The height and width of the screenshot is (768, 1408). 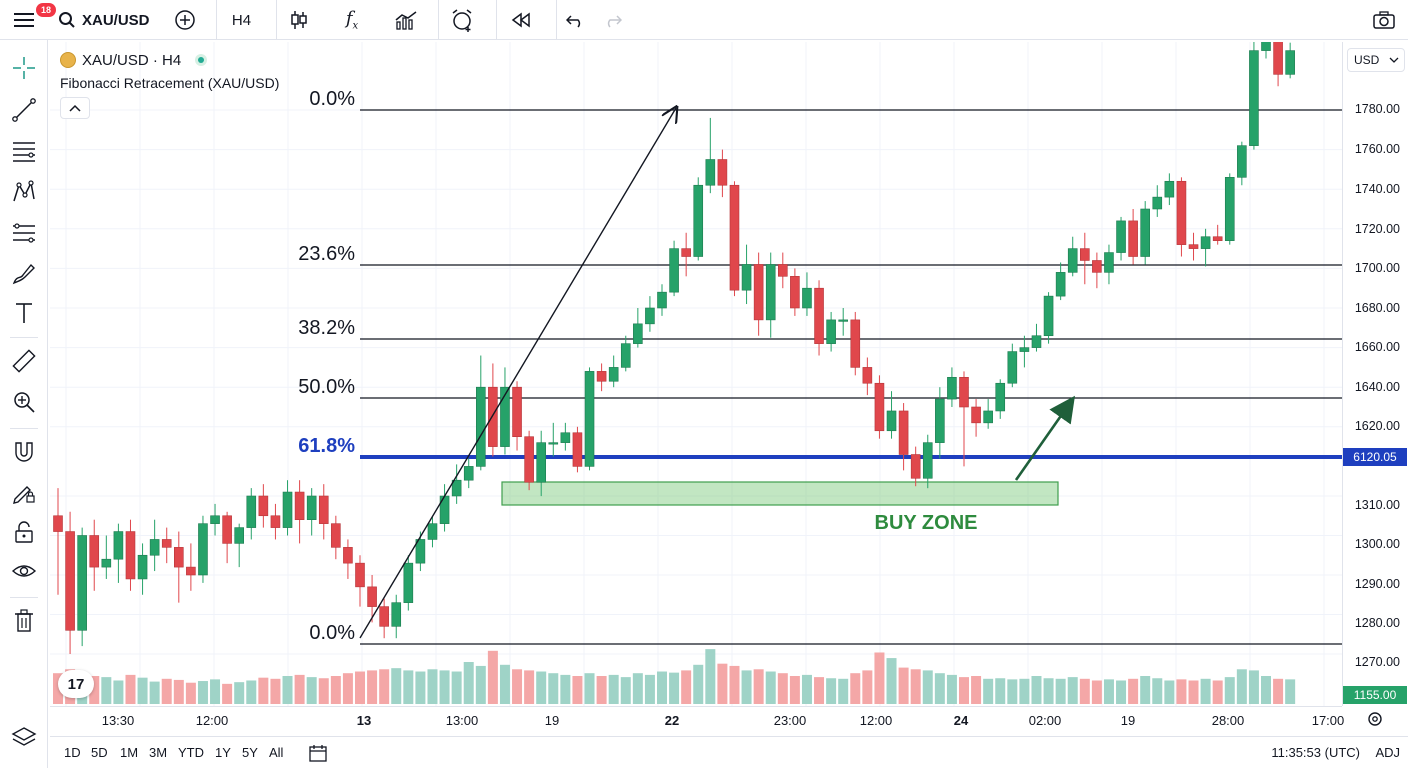 I want to click on bar-chart-icon, so click(x=406, y=20).